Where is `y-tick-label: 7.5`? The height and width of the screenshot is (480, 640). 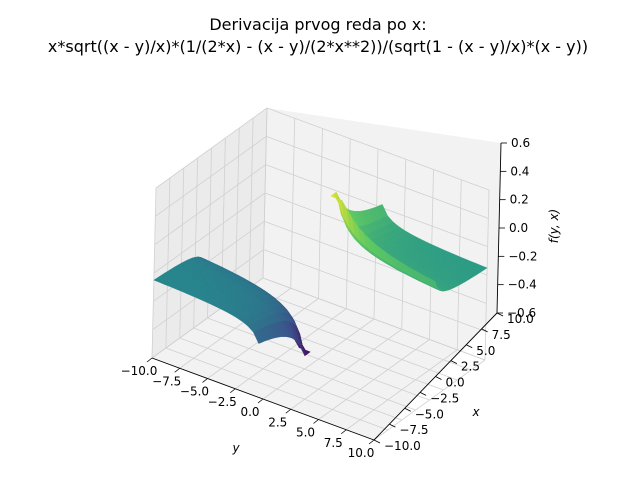 y-tick-label: 7.5 is located at coordinates (333, 443).